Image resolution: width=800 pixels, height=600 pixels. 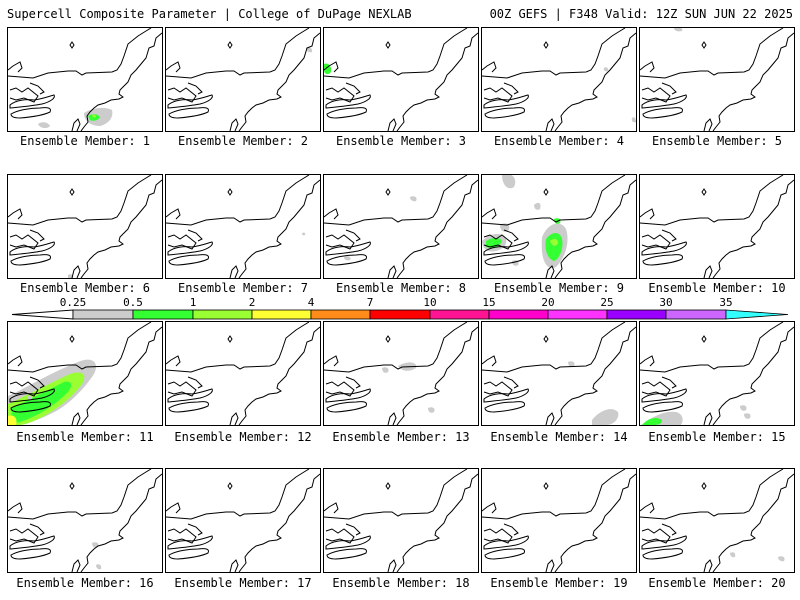 I want to click on ensemble-member-label: Ensemble Member: 17, so click(x=243, y=583).